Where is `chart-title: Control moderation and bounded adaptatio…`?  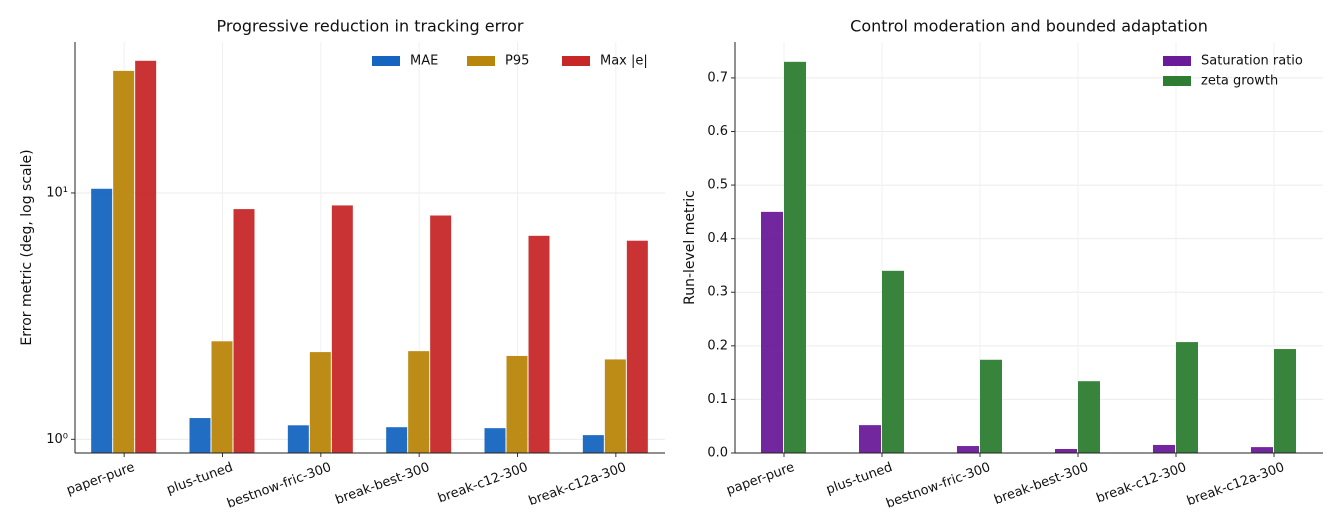
chart-title: Control moderation and bounded adaptatio… is located at coordinates (1029, 26).